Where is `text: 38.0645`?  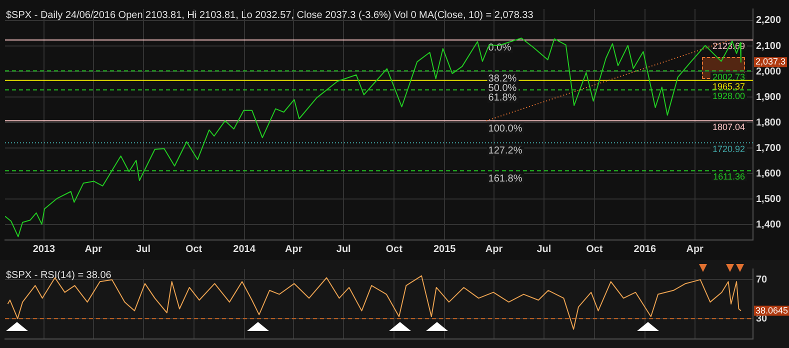
text: 38.0645 is located at coordinates (772, 310).